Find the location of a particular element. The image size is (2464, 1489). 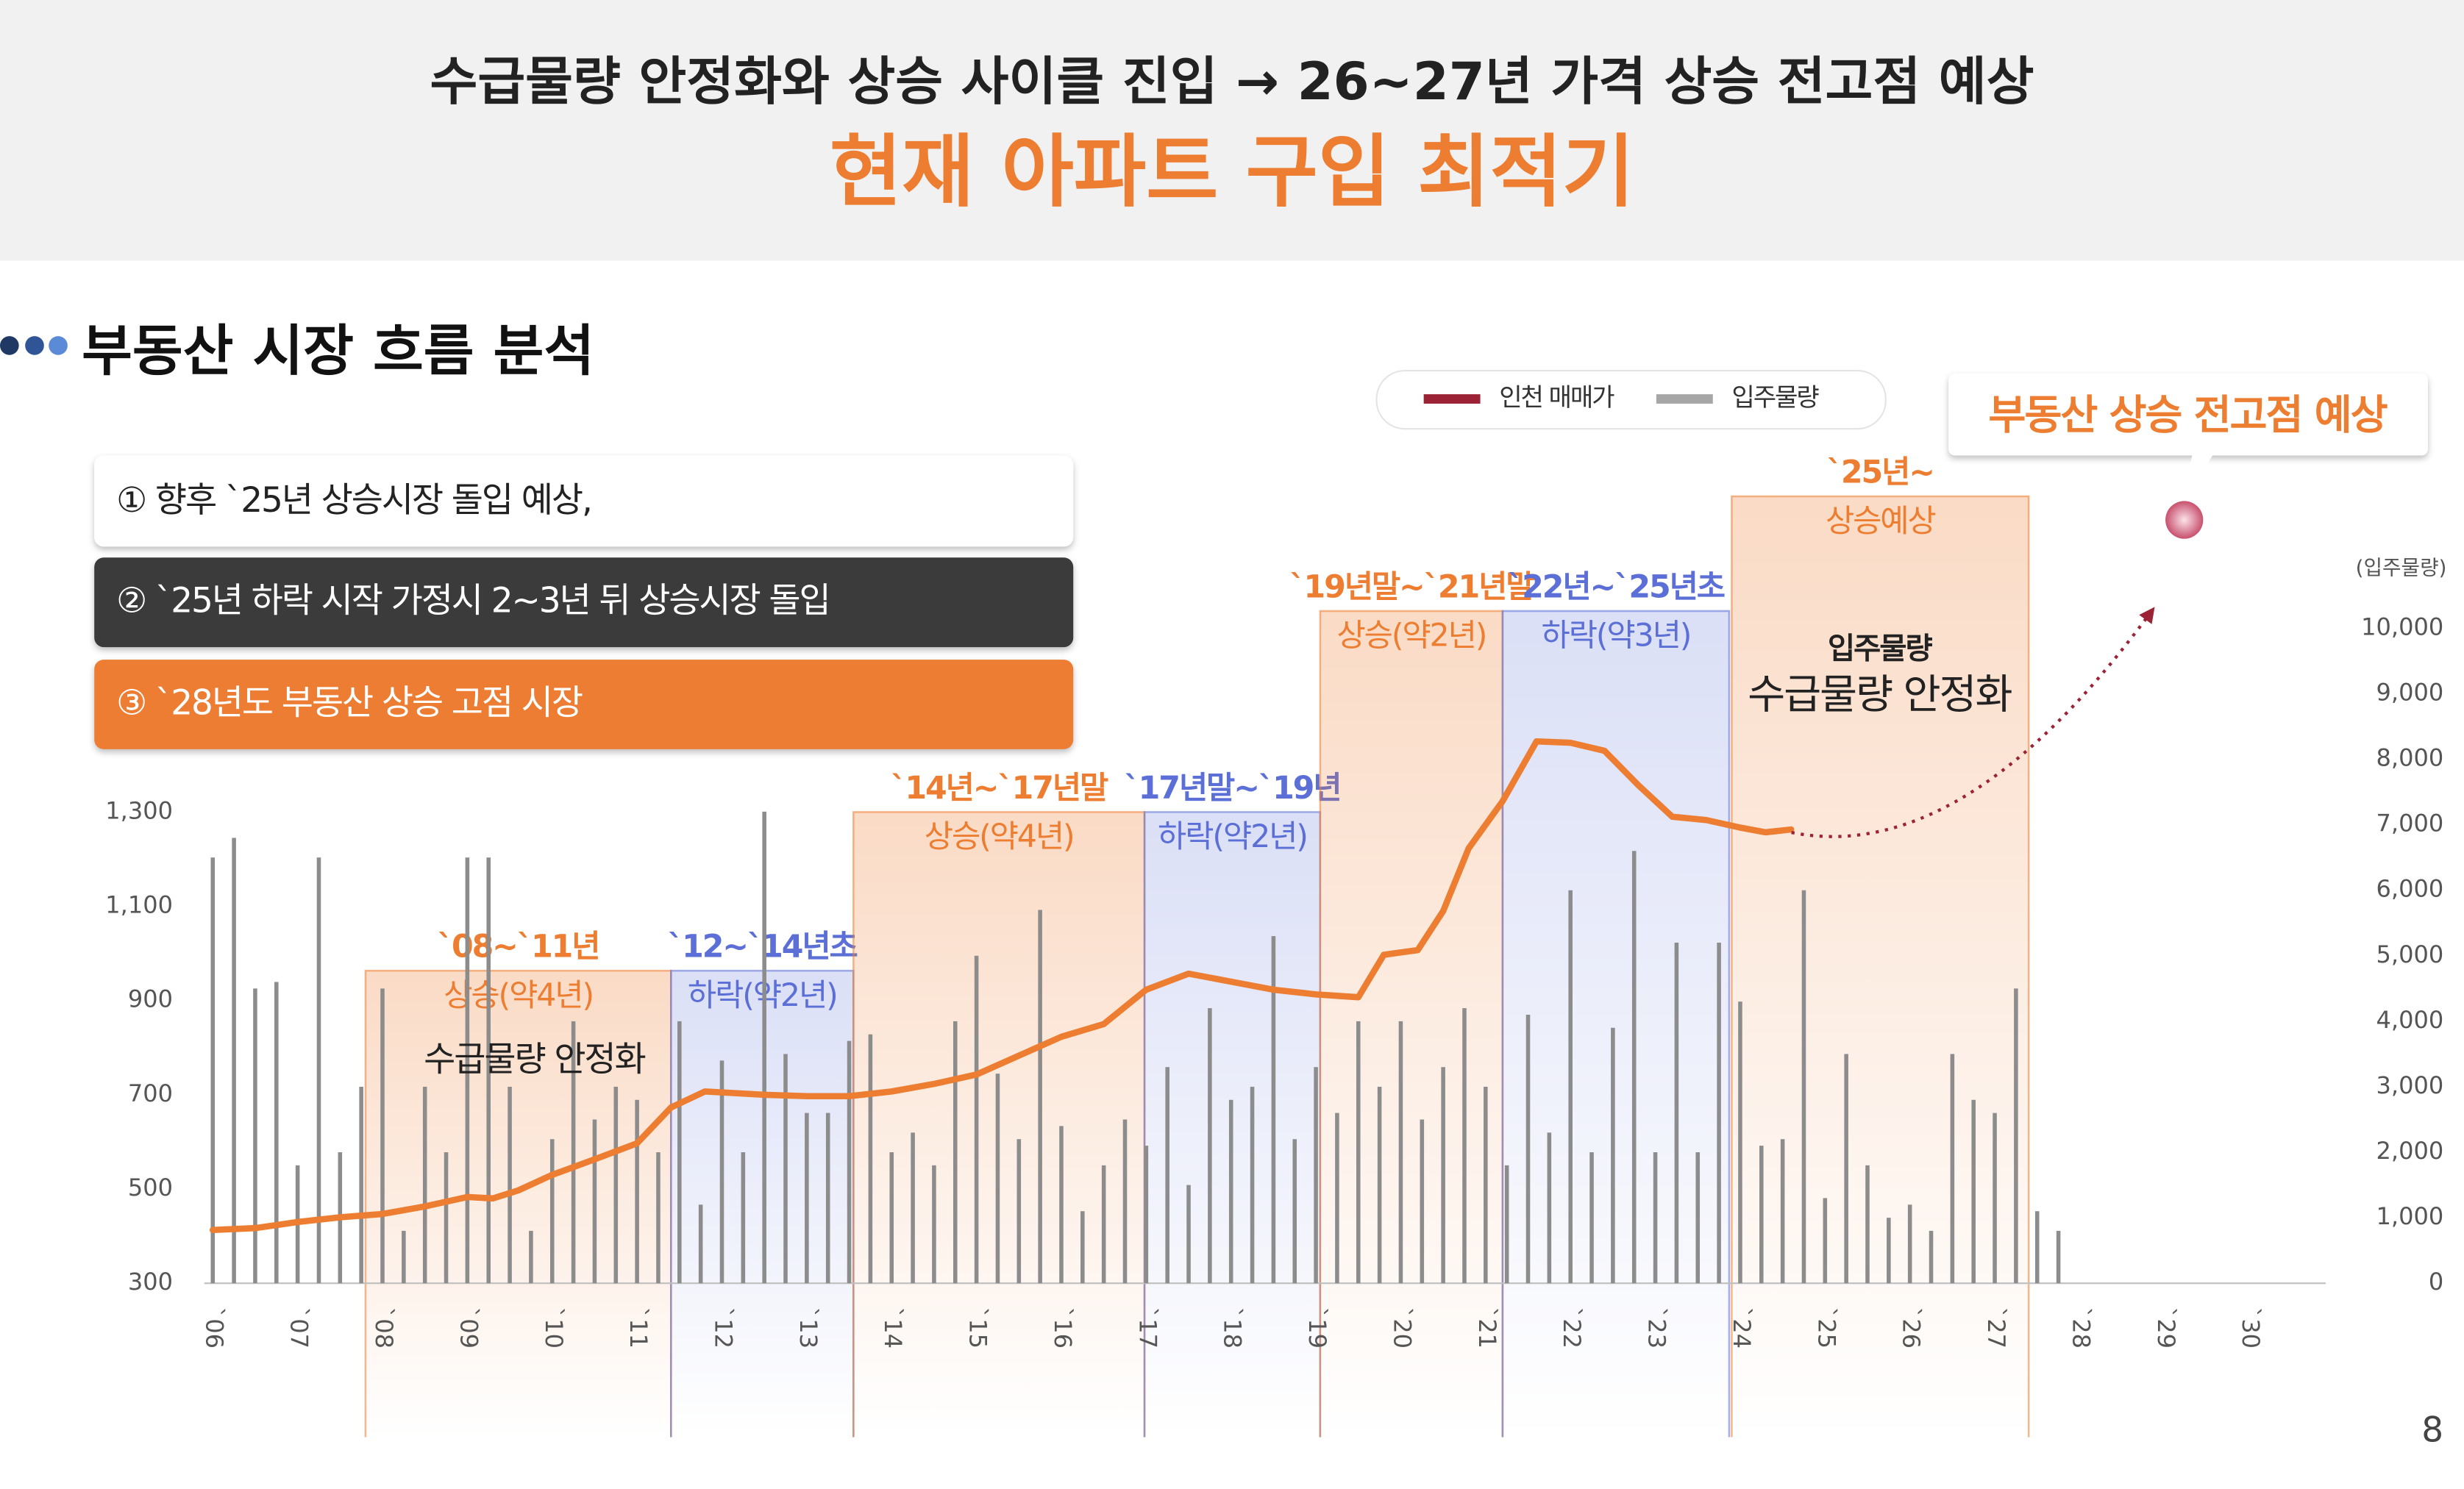

callout-box is located at coordinates (2188, 415).